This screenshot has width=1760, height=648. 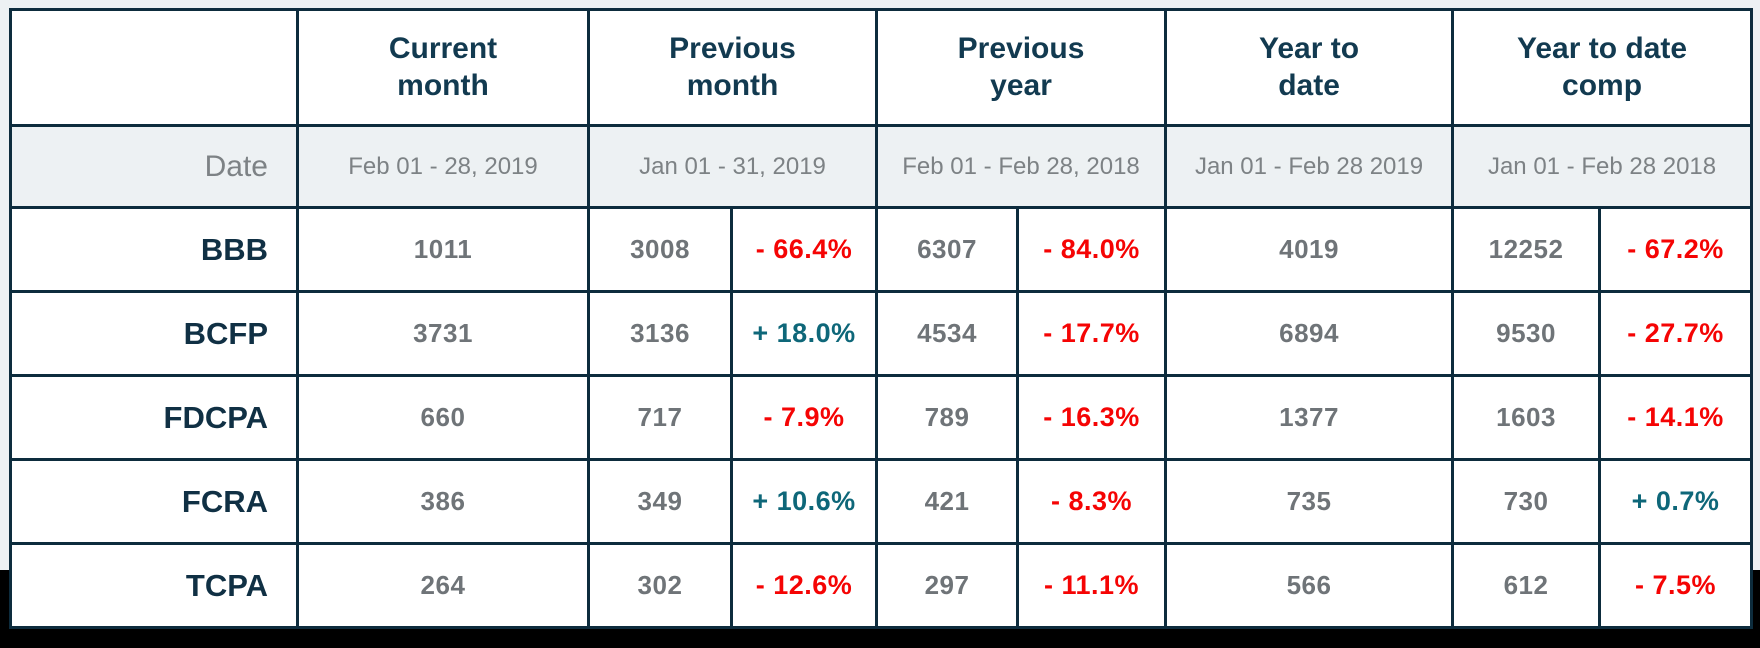 What do you see at coordinates (1676, 249) in the screenshot?
I see `year-to-date-comp-pct: - 67.2%` at bounding box center [1676, 249].